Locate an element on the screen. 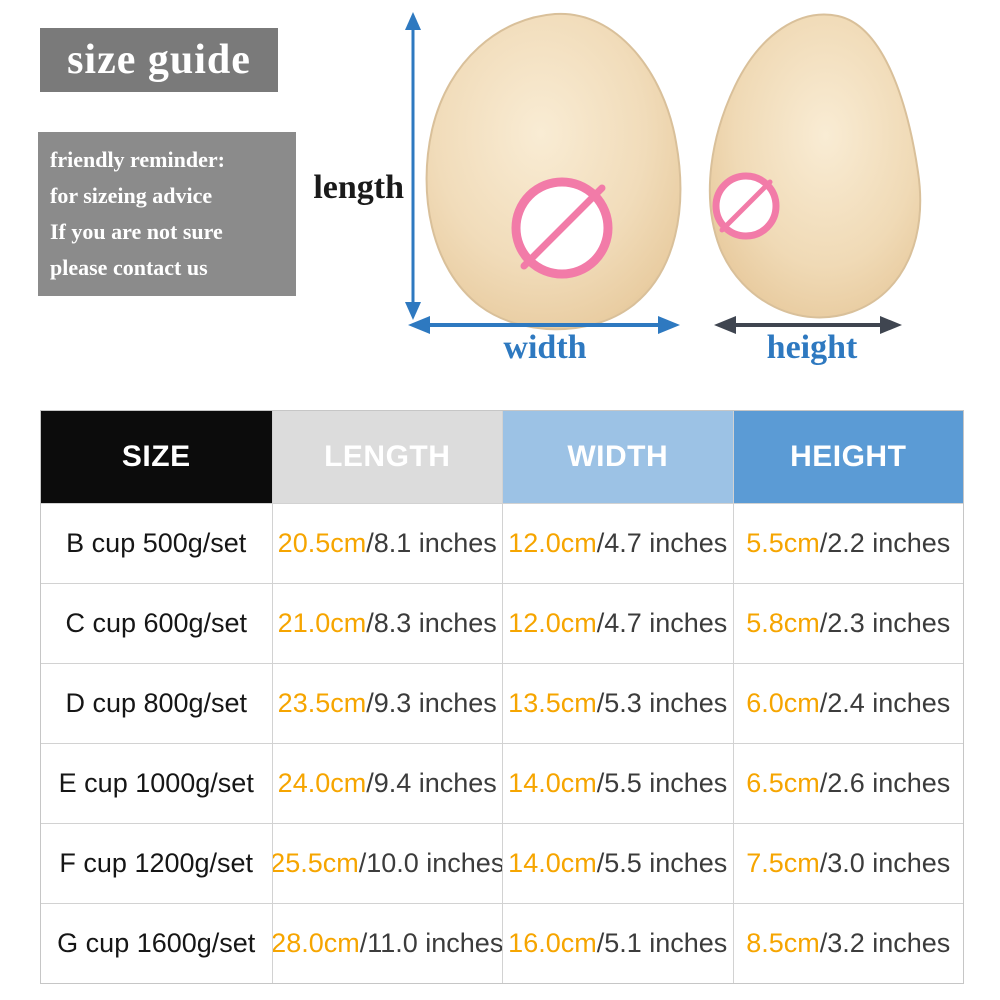 The height and width of the screenshot is (1000, 1000). height-cm-value: 7.5cm is located at coordinates (783, 863).